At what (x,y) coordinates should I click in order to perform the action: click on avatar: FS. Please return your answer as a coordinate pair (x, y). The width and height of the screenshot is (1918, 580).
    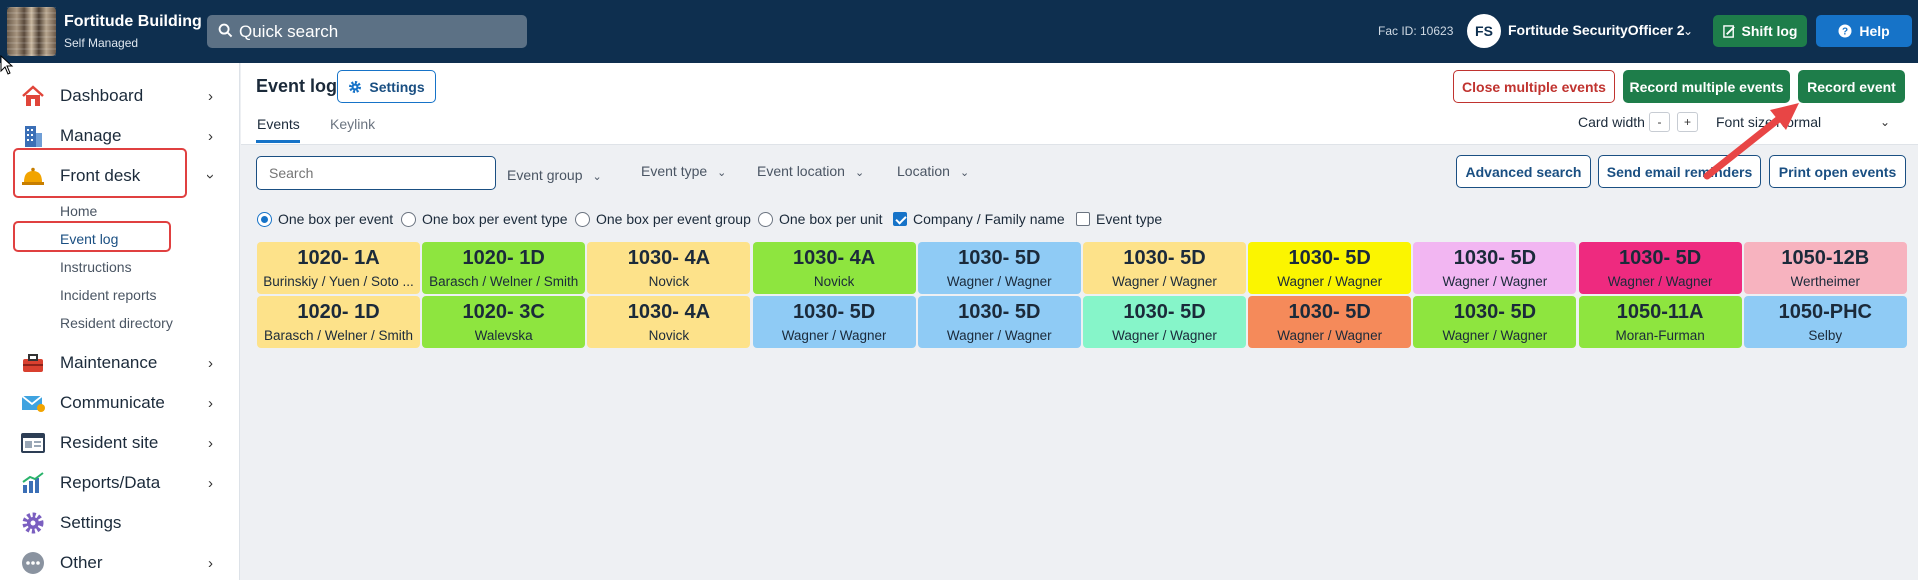
    Looking at the image, I should click on (1484, 31).